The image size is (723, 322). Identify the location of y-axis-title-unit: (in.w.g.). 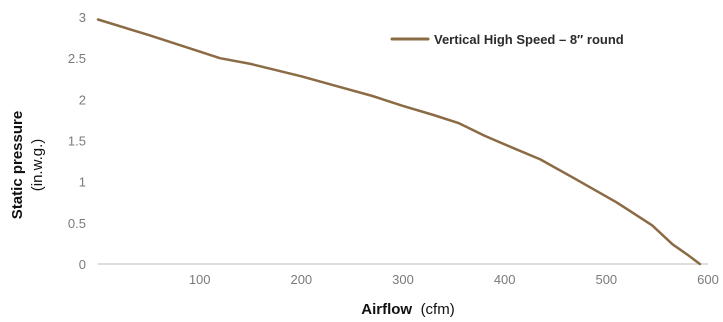
(37, 165).